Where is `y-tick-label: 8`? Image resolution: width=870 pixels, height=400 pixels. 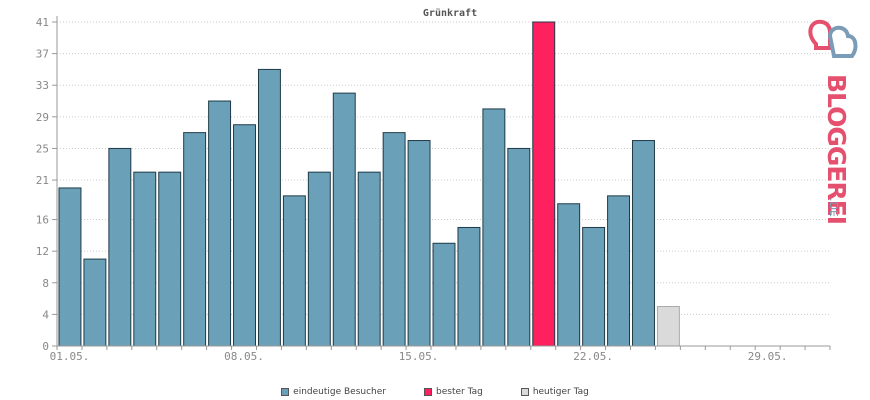
y-tick-label: 8 is located at coordinates (45, 283).